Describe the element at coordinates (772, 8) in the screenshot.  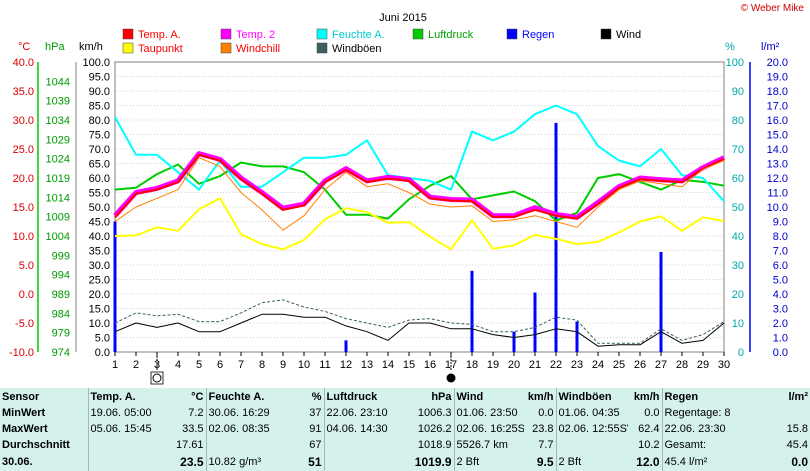
I see `copyright-label: © Weber Mike` at that location.